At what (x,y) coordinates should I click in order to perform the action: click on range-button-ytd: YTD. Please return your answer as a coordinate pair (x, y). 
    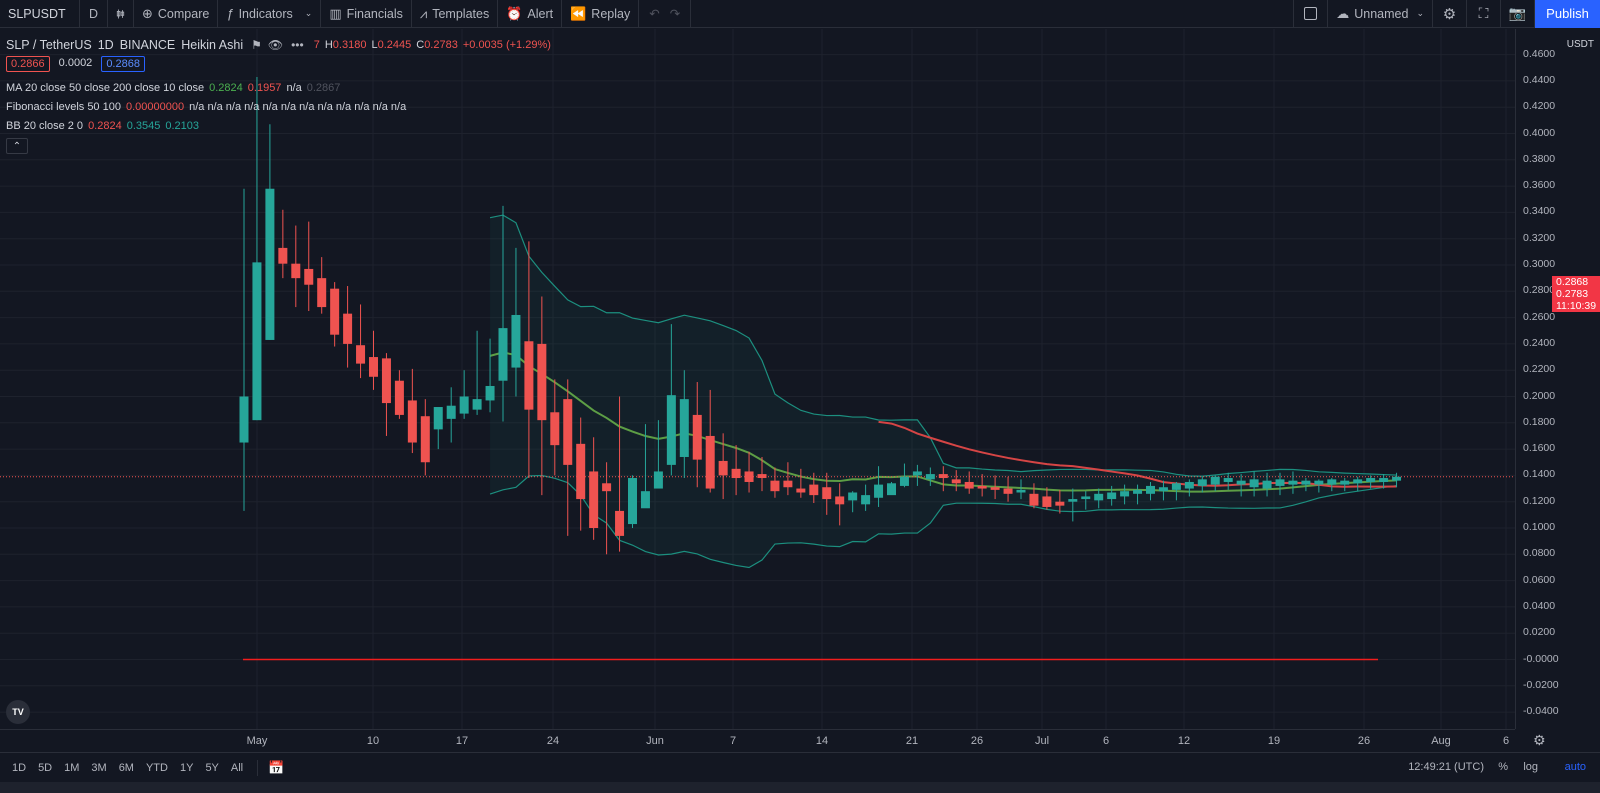
    Looking at the image, I should click on (156, 767).